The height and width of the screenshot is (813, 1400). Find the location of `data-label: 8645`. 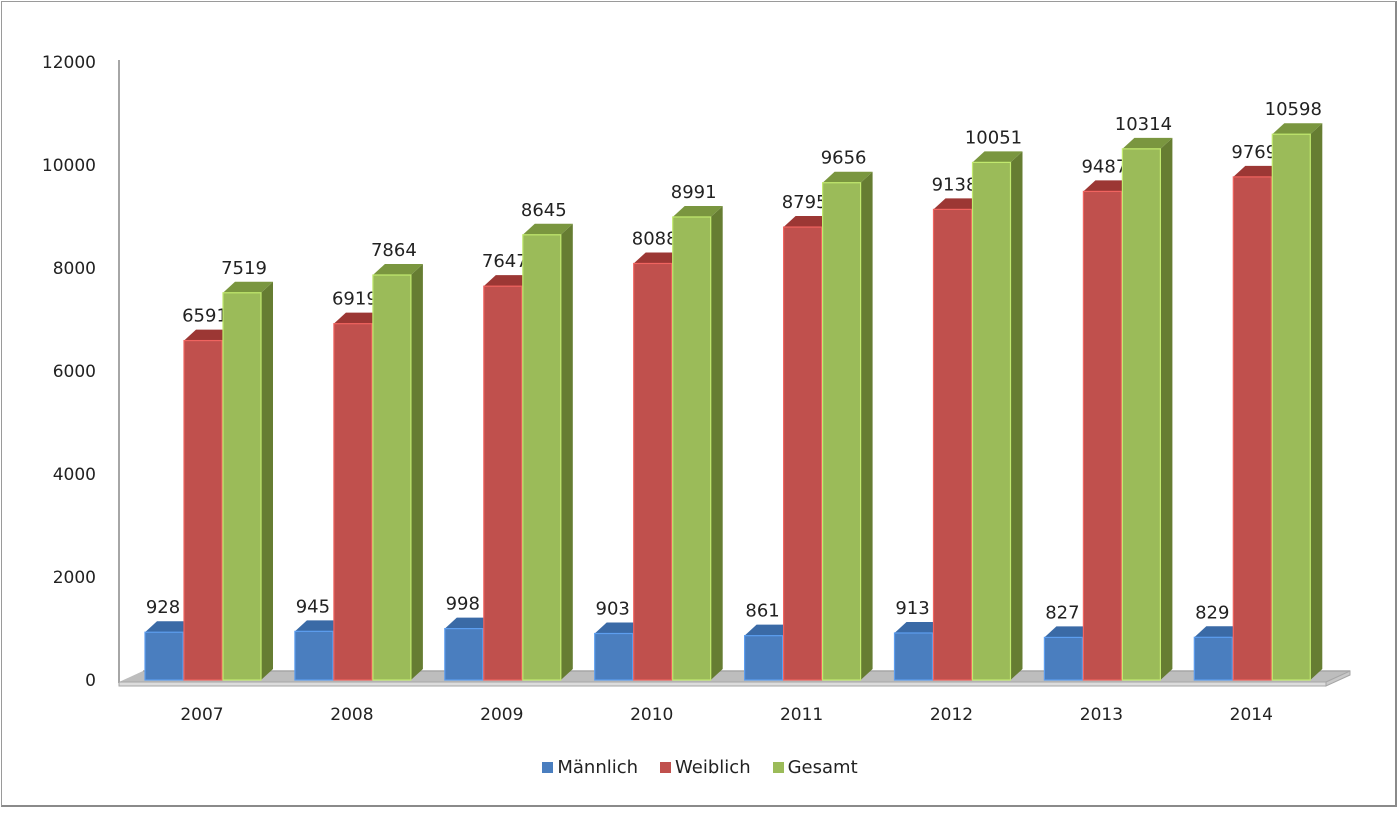

data-label: 8645 is located at coordinates (544, 210).